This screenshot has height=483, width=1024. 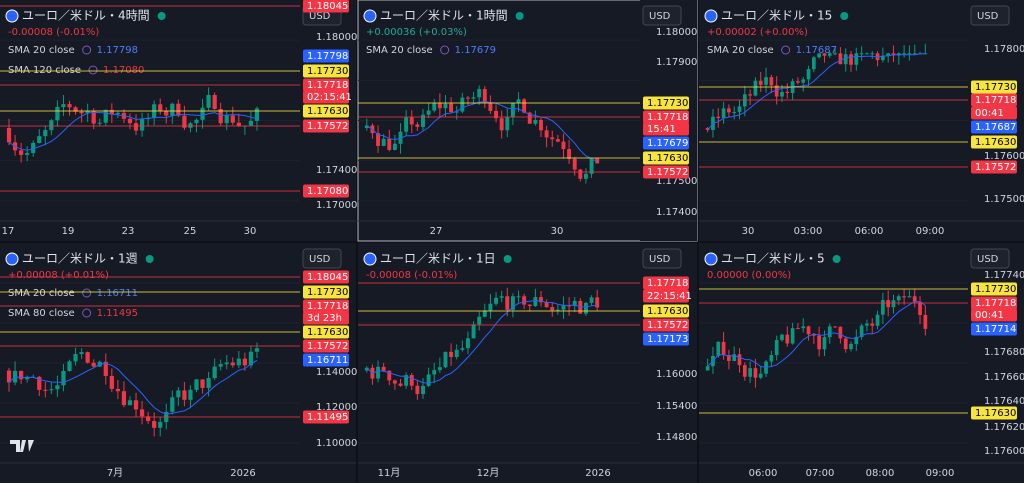 What do you see at coordinates (444, 16) in the screenshot?
I see `chart-title: ユーロ／米ドル・1時間` at bounding box center [444, 16].